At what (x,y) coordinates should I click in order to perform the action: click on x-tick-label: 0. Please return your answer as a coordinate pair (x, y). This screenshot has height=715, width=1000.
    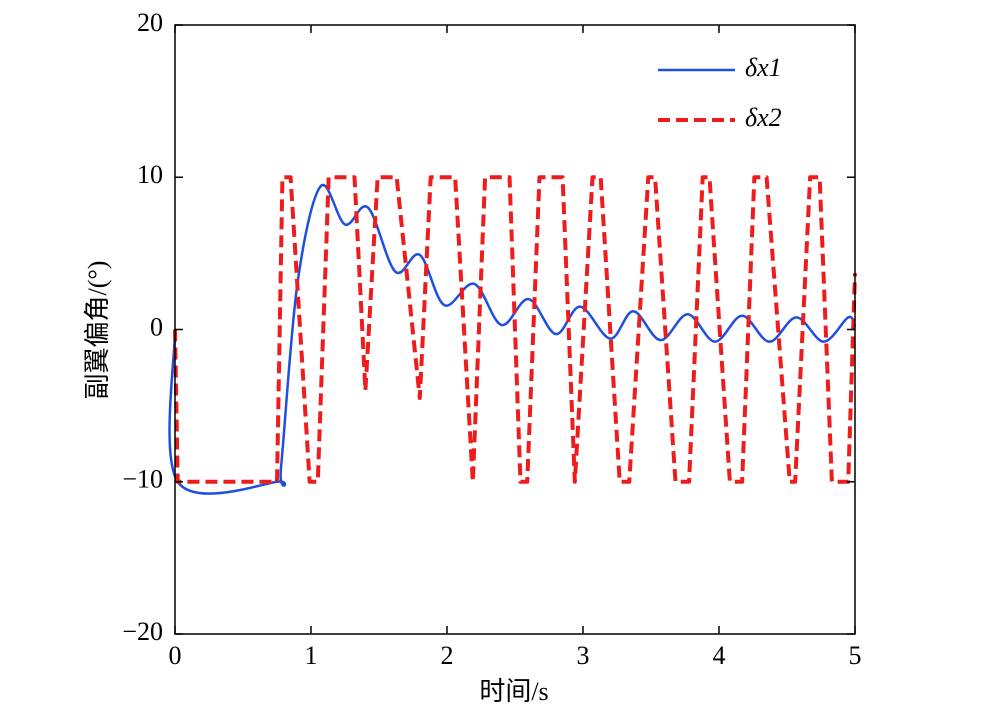
    Looking at the image, I should click on (175, 655).